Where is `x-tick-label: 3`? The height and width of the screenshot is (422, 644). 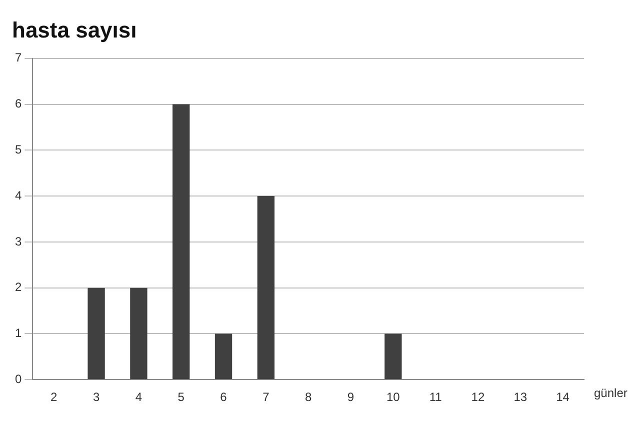
x-tick-label: 3 is located at coordinates (96, 397).